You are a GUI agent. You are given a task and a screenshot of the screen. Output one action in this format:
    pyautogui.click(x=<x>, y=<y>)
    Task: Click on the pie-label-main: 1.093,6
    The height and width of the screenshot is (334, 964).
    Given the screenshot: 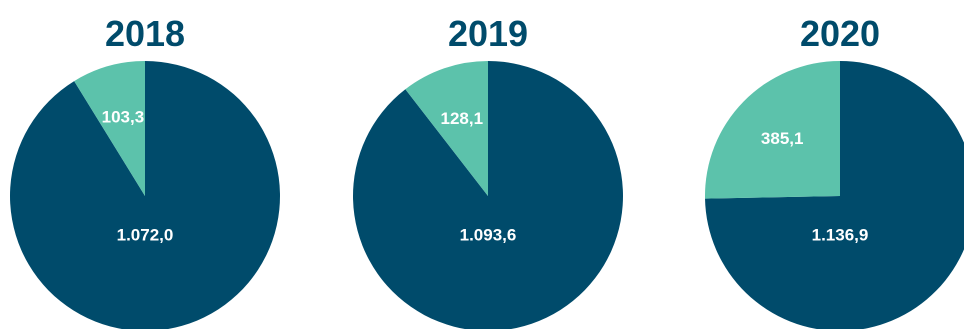 What is the action you would take?
    pyautogui.click(x=488, y=234)
    